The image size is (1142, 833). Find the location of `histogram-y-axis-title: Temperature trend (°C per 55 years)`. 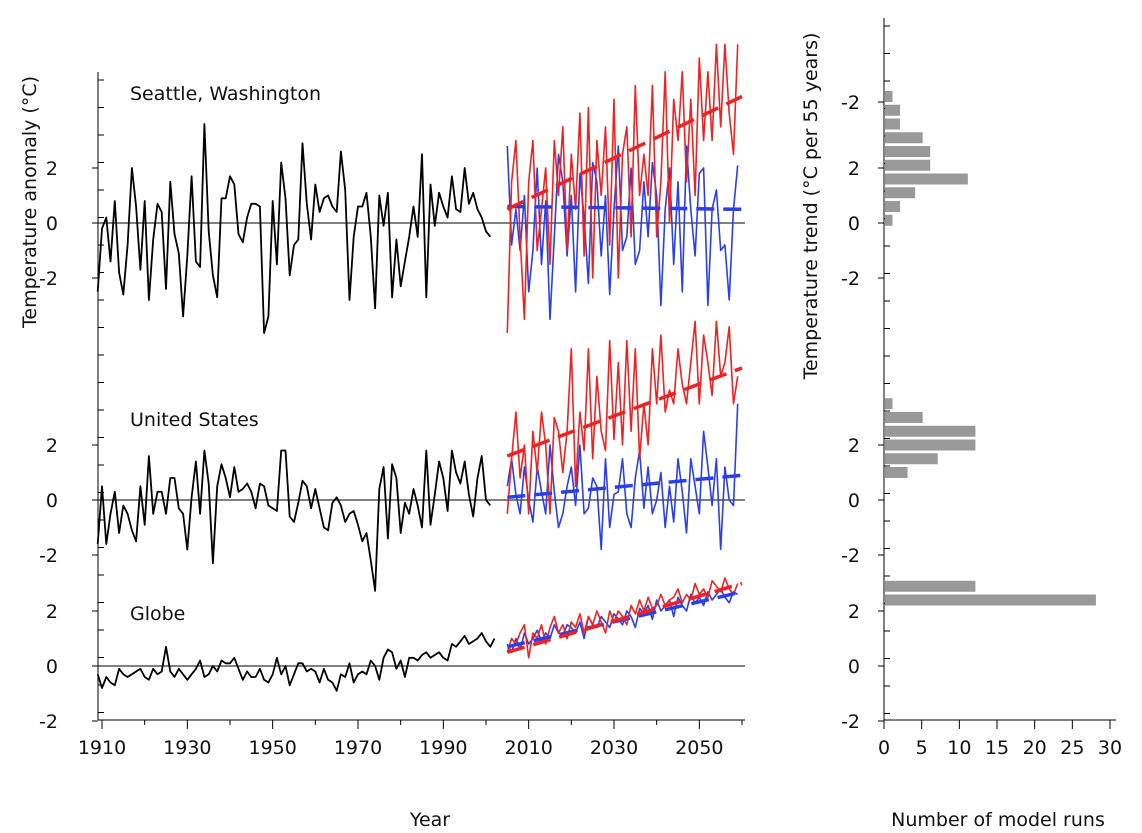

histogram-y-axis-title: Temperature trend (°C per 55 years) is located at coordinates (811, 207).